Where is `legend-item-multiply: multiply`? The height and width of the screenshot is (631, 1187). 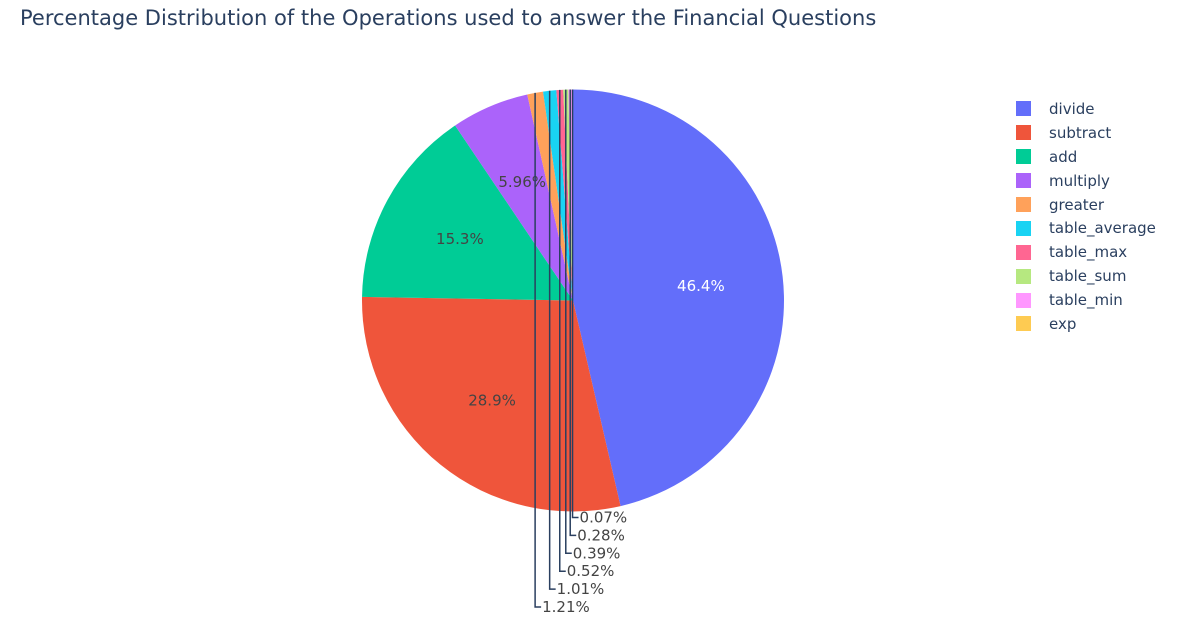 legend-item-multiply: multiply is located at coordinates (1098, 181).